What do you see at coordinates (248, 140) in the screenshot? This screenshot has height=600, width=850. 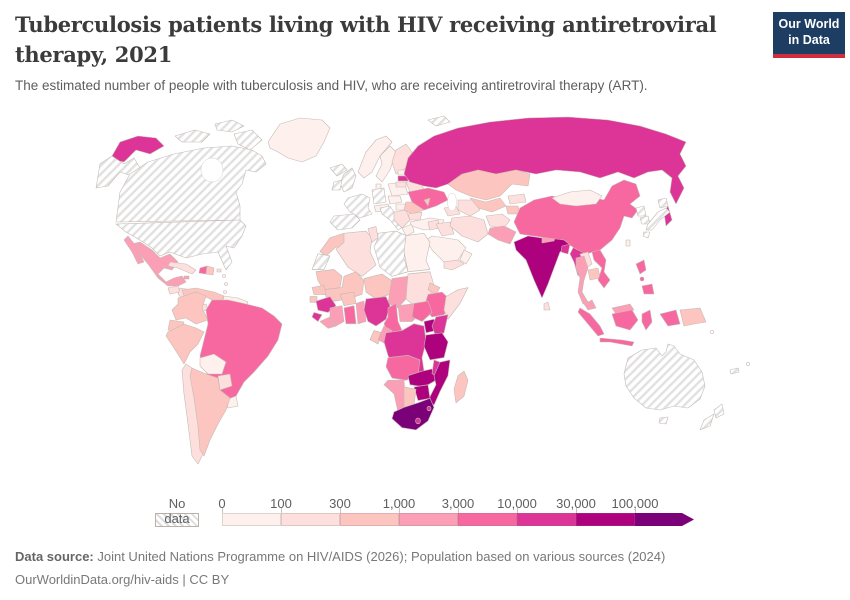 I see `country-canada-baffin` at bounding box center [248, 140].